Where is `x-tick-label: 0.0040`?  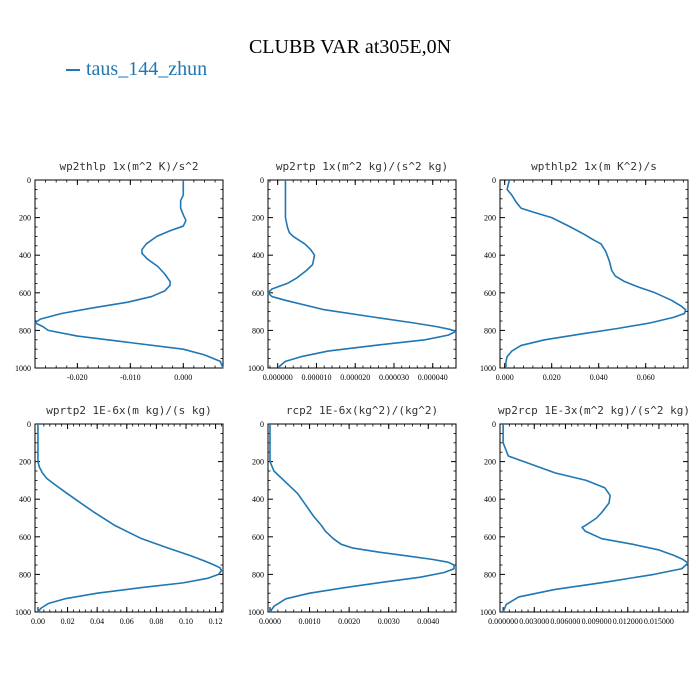 x-tick-label: 0.0040 is located at coordinates (428, 621).